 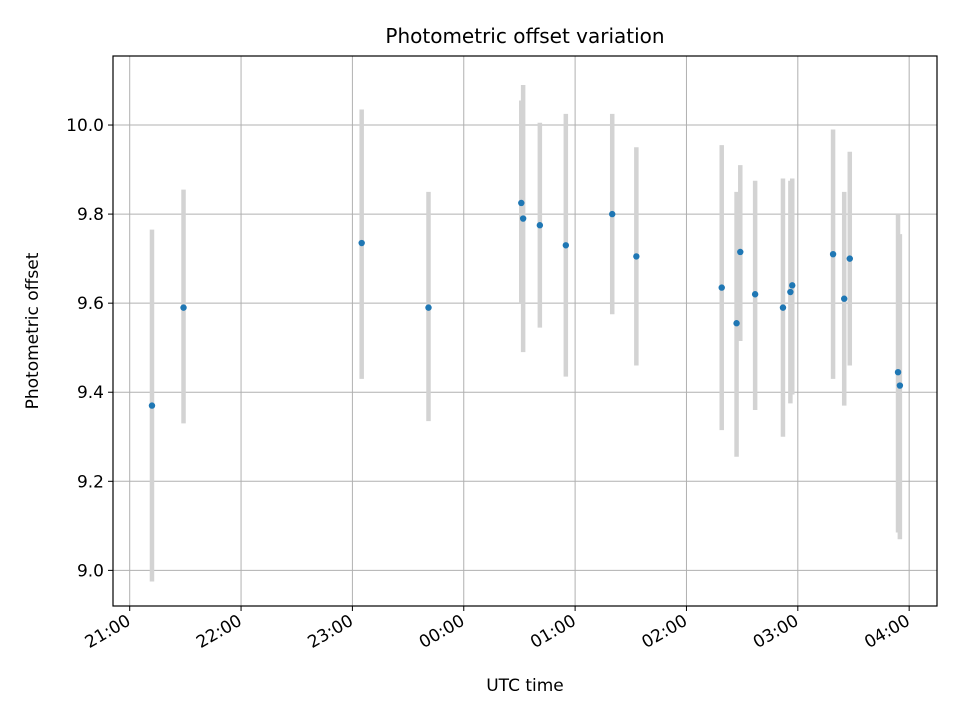 I want to click on y-tick-label: 9.2, so click(x=90, y=482).